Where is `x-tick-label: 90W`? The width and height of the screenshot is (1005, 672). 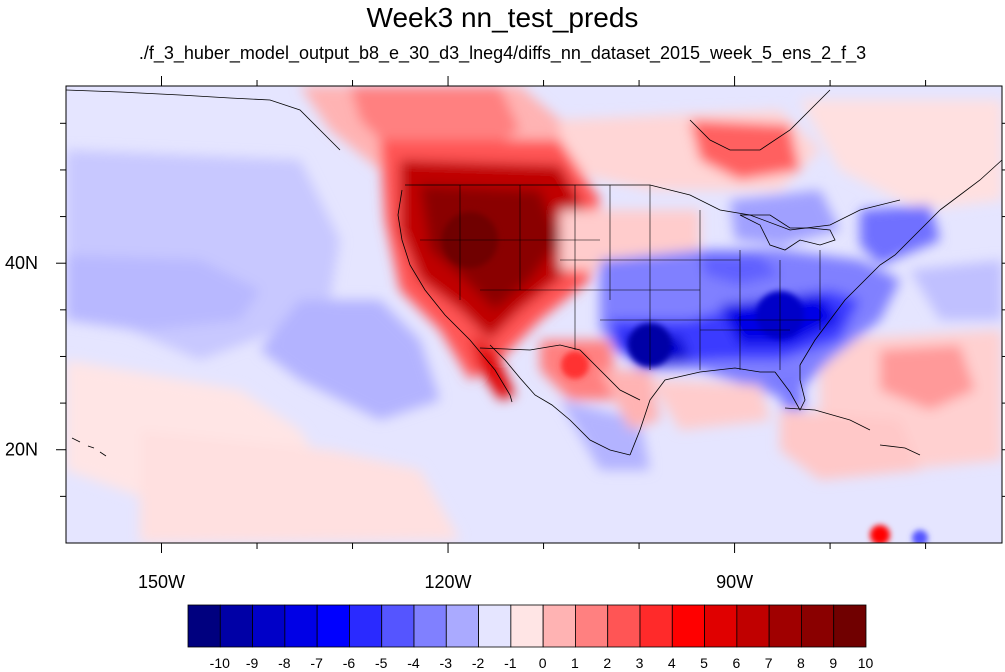
x-tick-label: 90W is located at coordinates (734, 582).